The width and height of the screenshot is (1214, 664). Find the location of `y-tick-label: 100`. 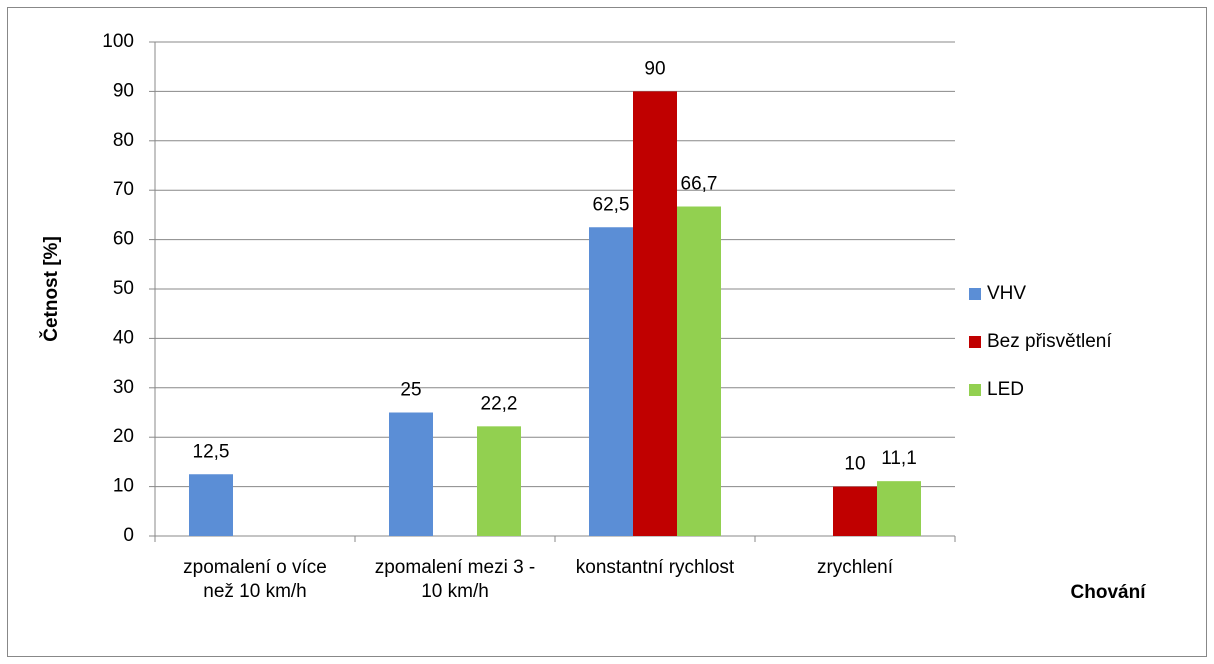

y-tick-label: 100 is located at coordinates (118, 41).